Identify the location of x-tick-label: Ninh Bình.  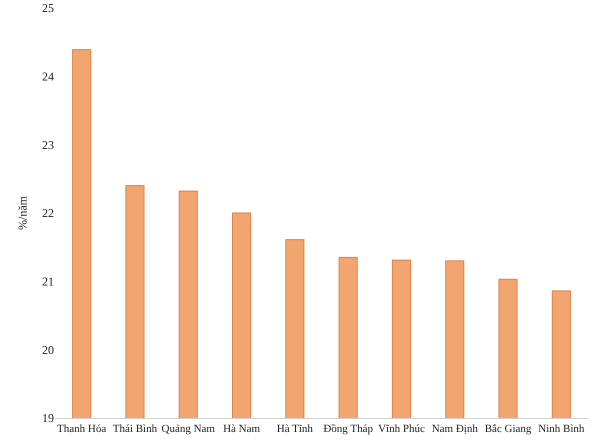
(561, 429).